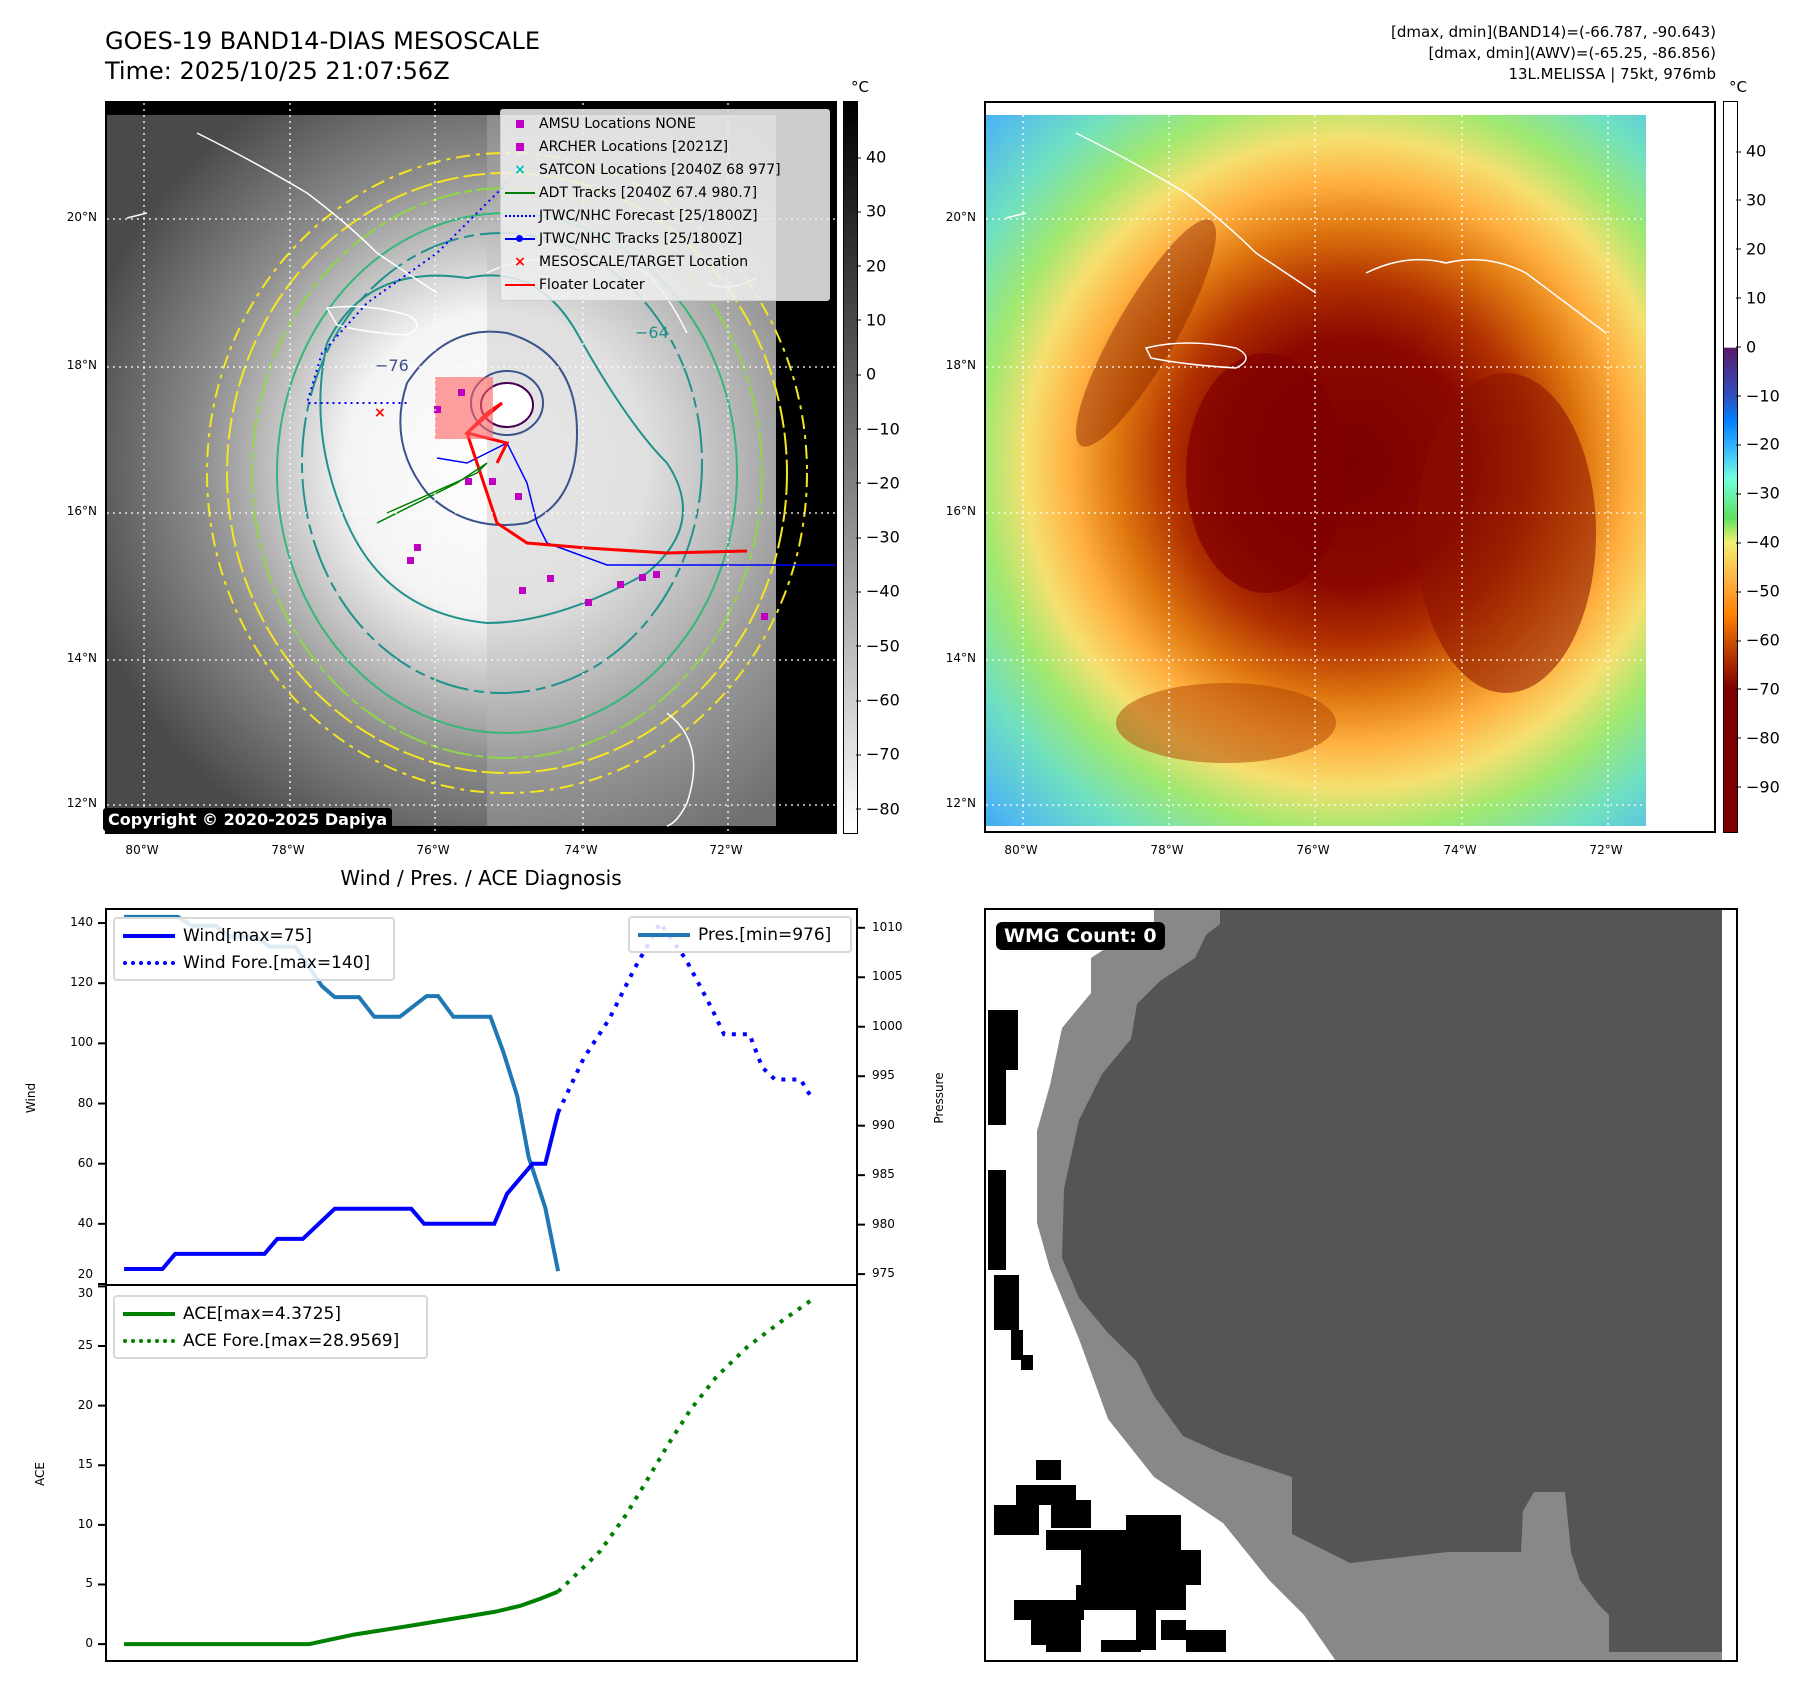  What do you see at coordinates (40, 1474) in the screenshot?
I see `ace-axis-label: ACE` at bounding box center [40, 1474].